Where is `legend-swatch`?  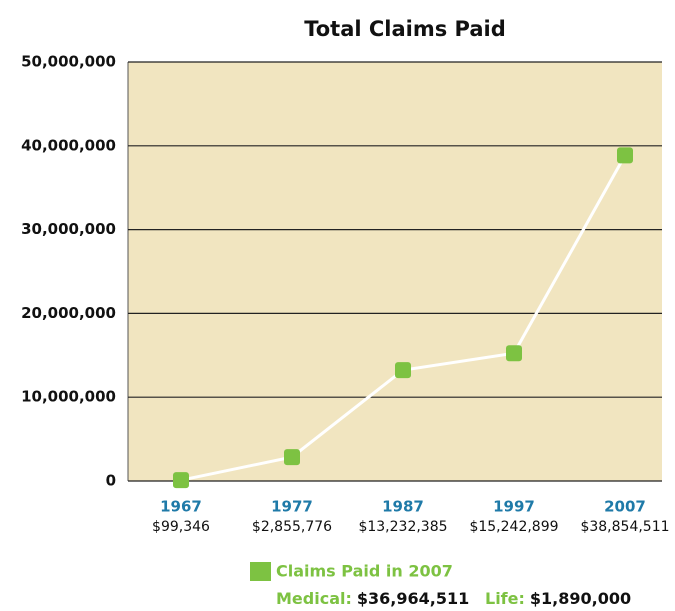 legend-swatch is located at coordinates (260, 571).